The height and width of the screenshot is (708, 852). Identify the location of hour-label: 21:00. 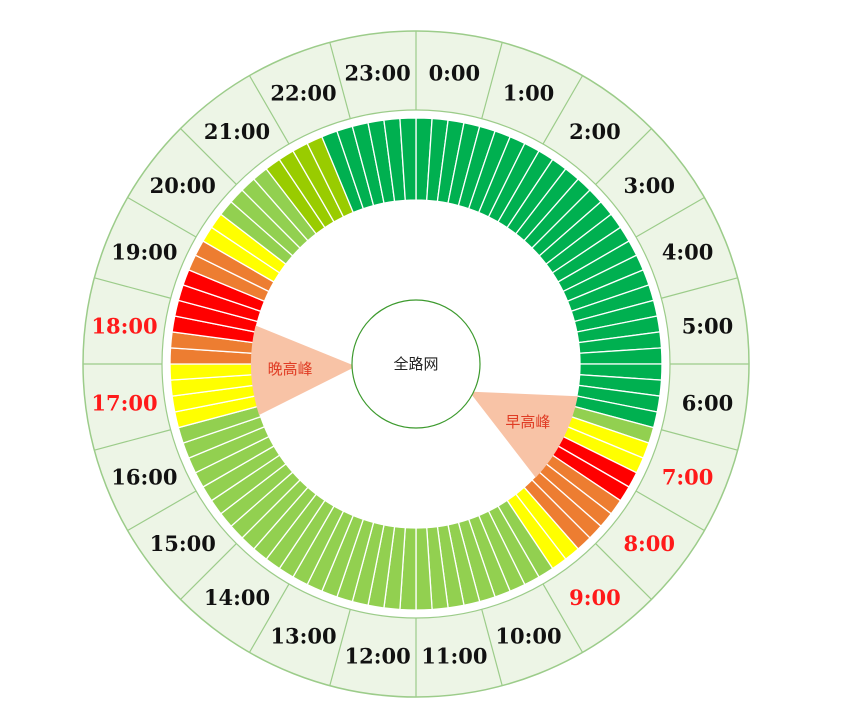
(237, 131).